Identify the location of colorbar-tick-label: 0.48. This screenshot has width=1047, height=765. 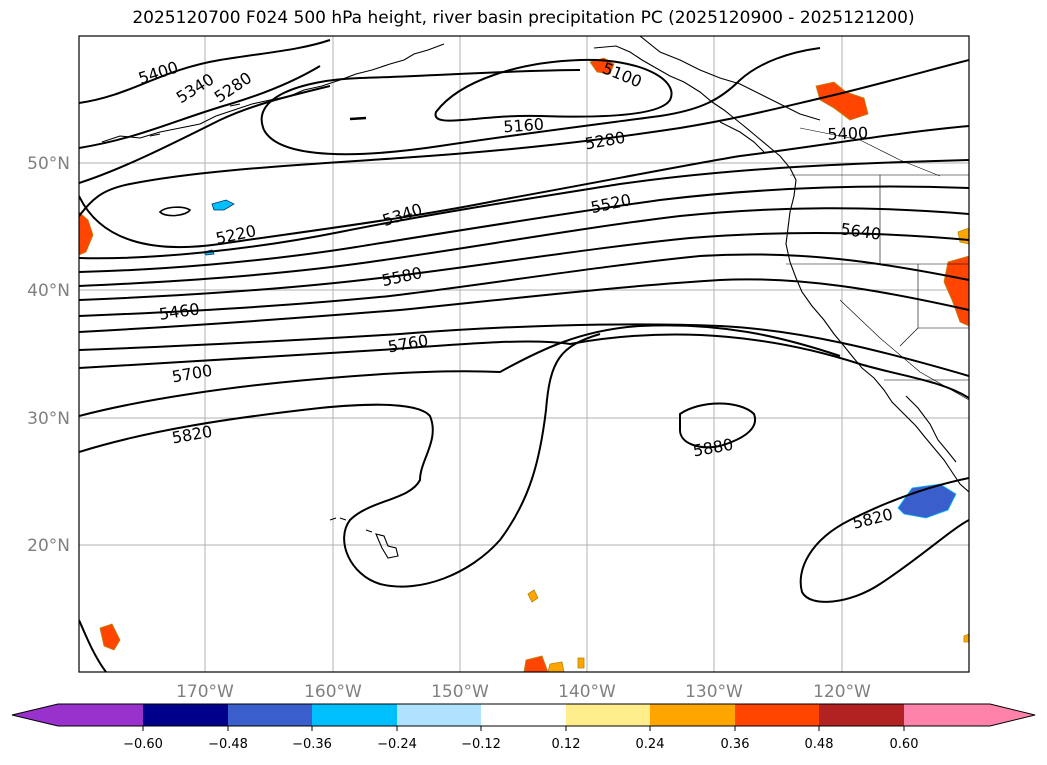
(819, 744).